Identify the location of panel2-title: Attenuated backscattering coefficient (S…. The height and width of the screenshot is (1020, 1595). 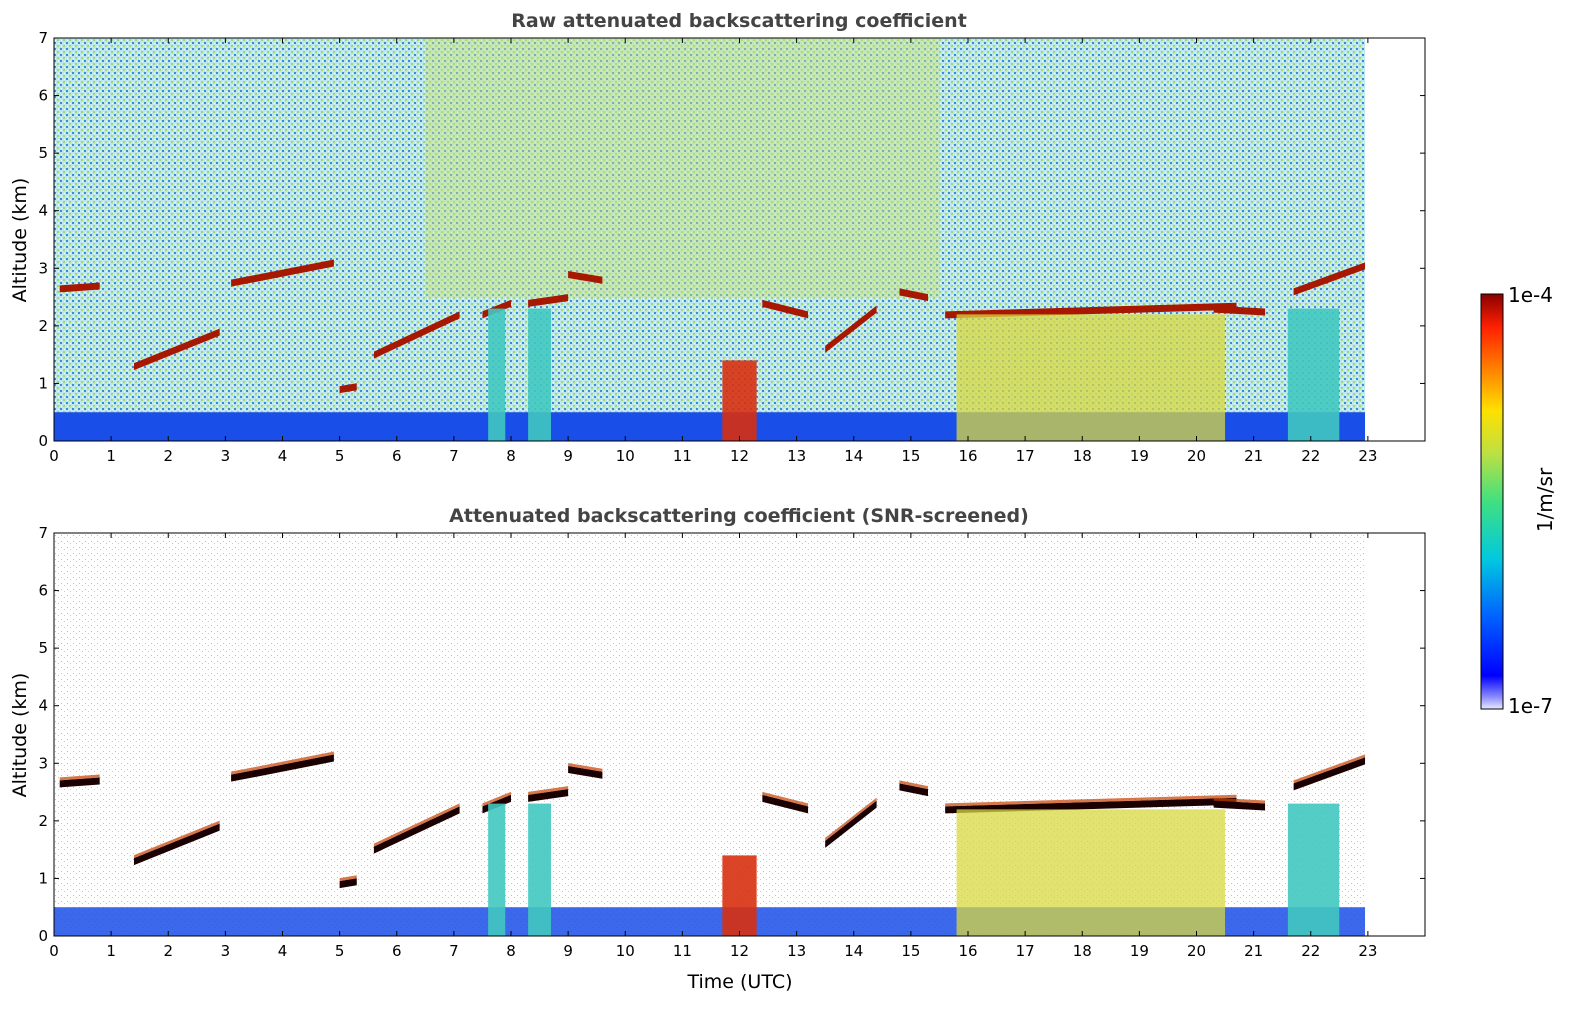
(739, 516).